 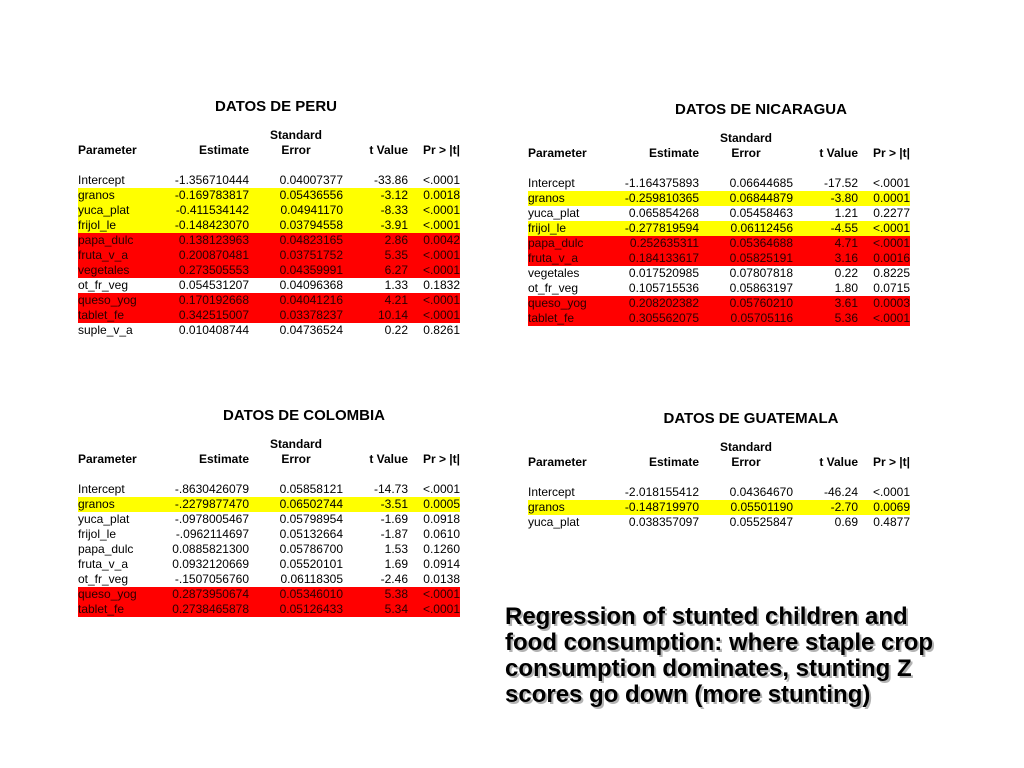 What do you see at coordinates (434, 240) in the screenshot?
I see `cell-pr_t: 0.0042` at bounding box center [434, 240].